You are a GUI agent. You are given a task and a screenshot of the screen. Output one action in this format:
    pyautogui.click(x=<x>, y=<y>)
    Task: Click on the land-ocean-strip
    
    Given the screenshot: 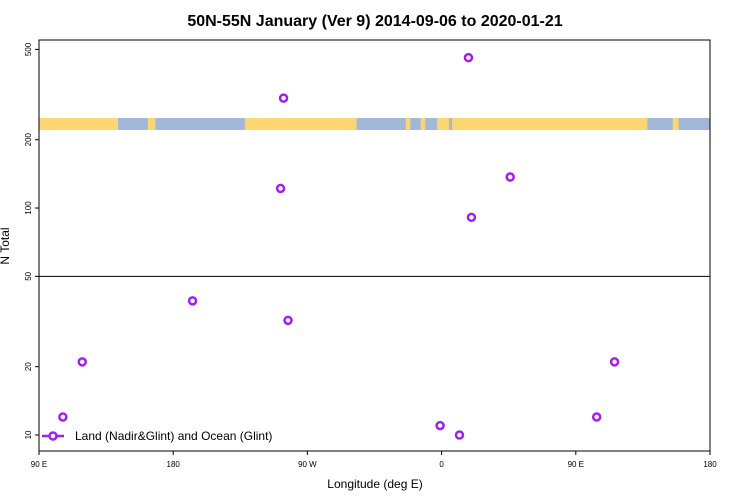 What is the action you would take?
    pyautogui.click(x=374, y=124)
    